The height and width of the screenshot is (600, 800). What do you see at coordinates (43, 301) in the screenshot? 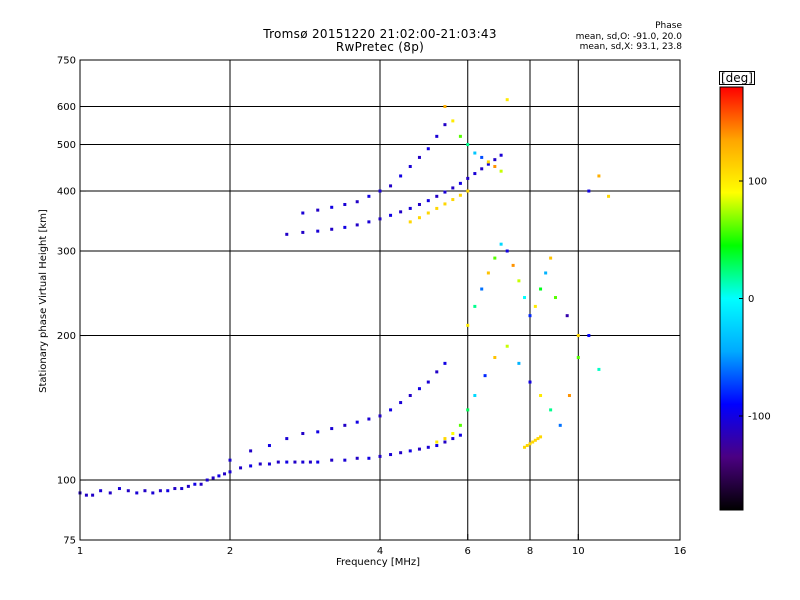
I see `y-axis-label: Stationary phase Virtual Height [km]` at bounding box center [43, 301].